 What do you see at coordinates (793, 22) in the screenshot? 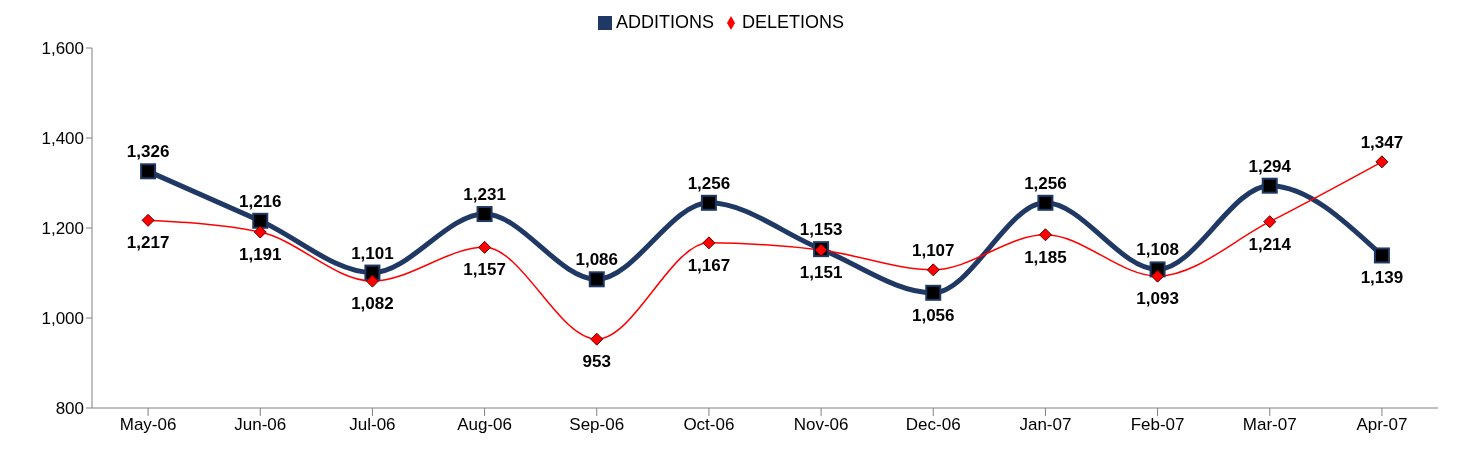
I see `legend-label: DELETIONS` at bounding box center [793, 22].